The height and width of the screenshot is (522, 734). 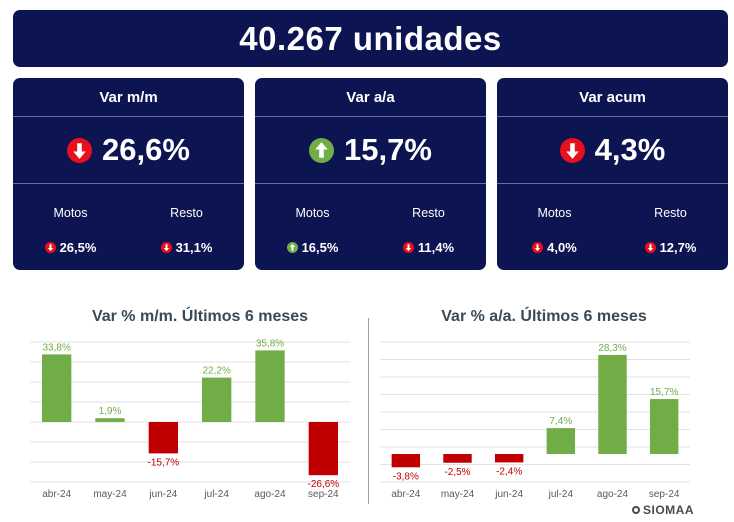 I want to click on card-value: 26,6%, so click(x=146, y=149).